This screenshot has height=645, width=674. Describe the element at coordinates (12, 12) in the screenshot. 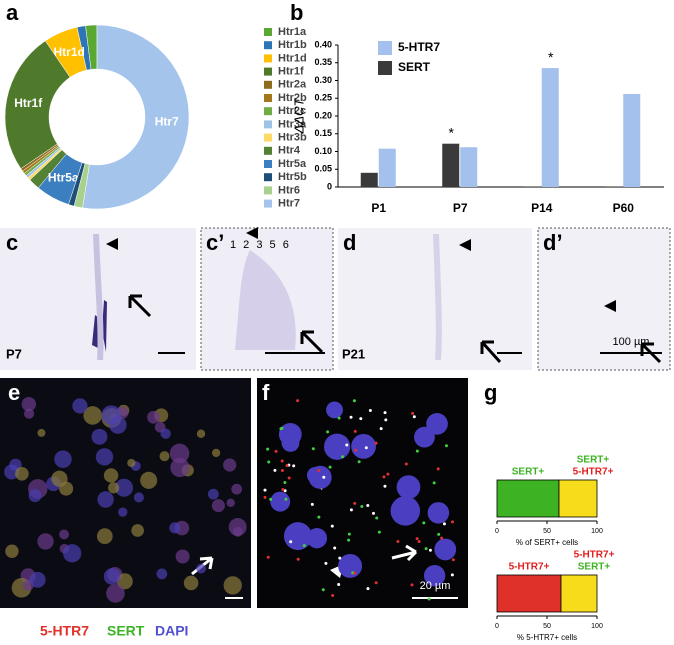

I see `panel-label: a` at that location.